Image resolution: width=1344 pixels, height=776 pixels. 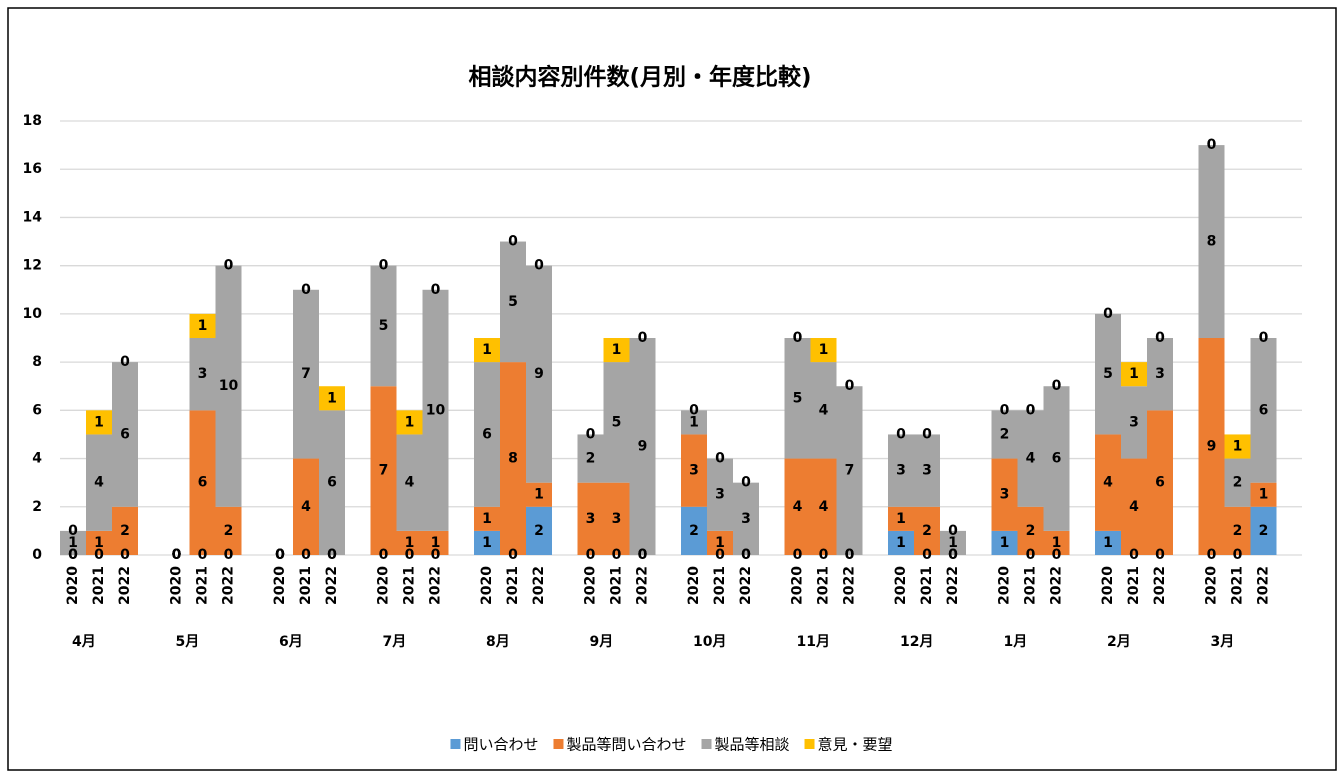 What do you see at coordinates (1212, 242) in the screenshot?
I see `data-label: 8` at bounding box center [1212, 242].